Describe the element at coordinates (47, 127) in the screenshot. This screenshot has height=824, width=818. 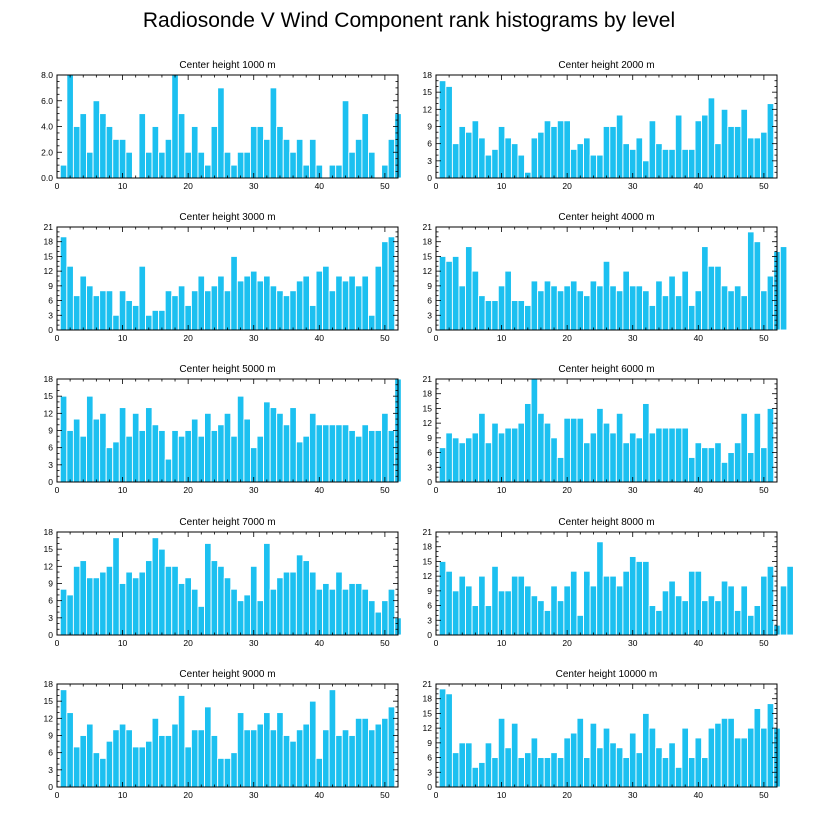
I see `y-tick-label: 4.0` at that location.